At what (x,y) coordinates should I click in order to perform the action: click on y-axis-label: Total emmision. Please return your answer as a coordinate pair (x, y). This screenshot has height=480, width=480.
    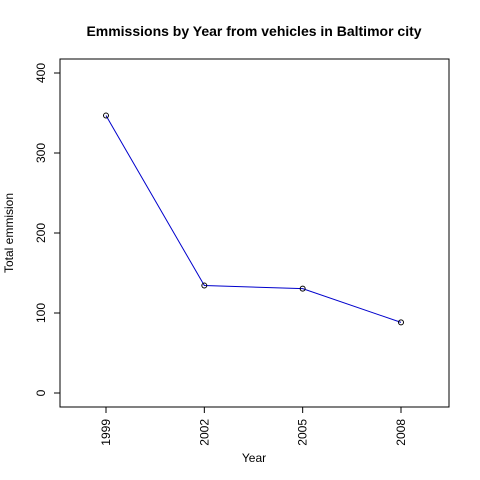
    Looking at the image, I should click on (9, 233).